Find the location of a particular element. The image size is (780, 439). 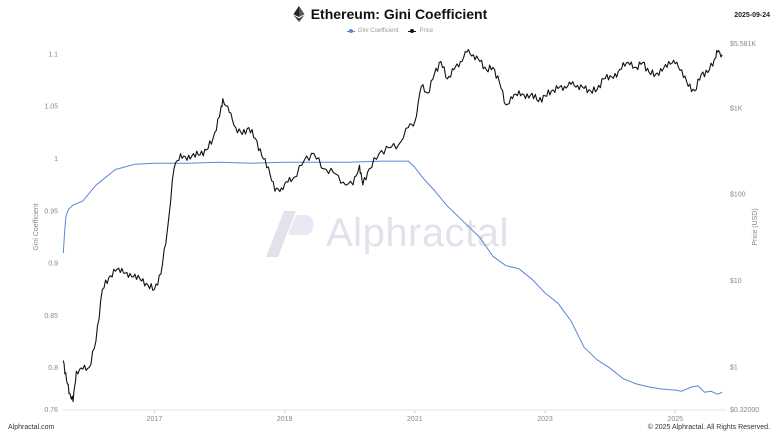

right-tick-label: $5.581K is located at coordinates (743, 44).